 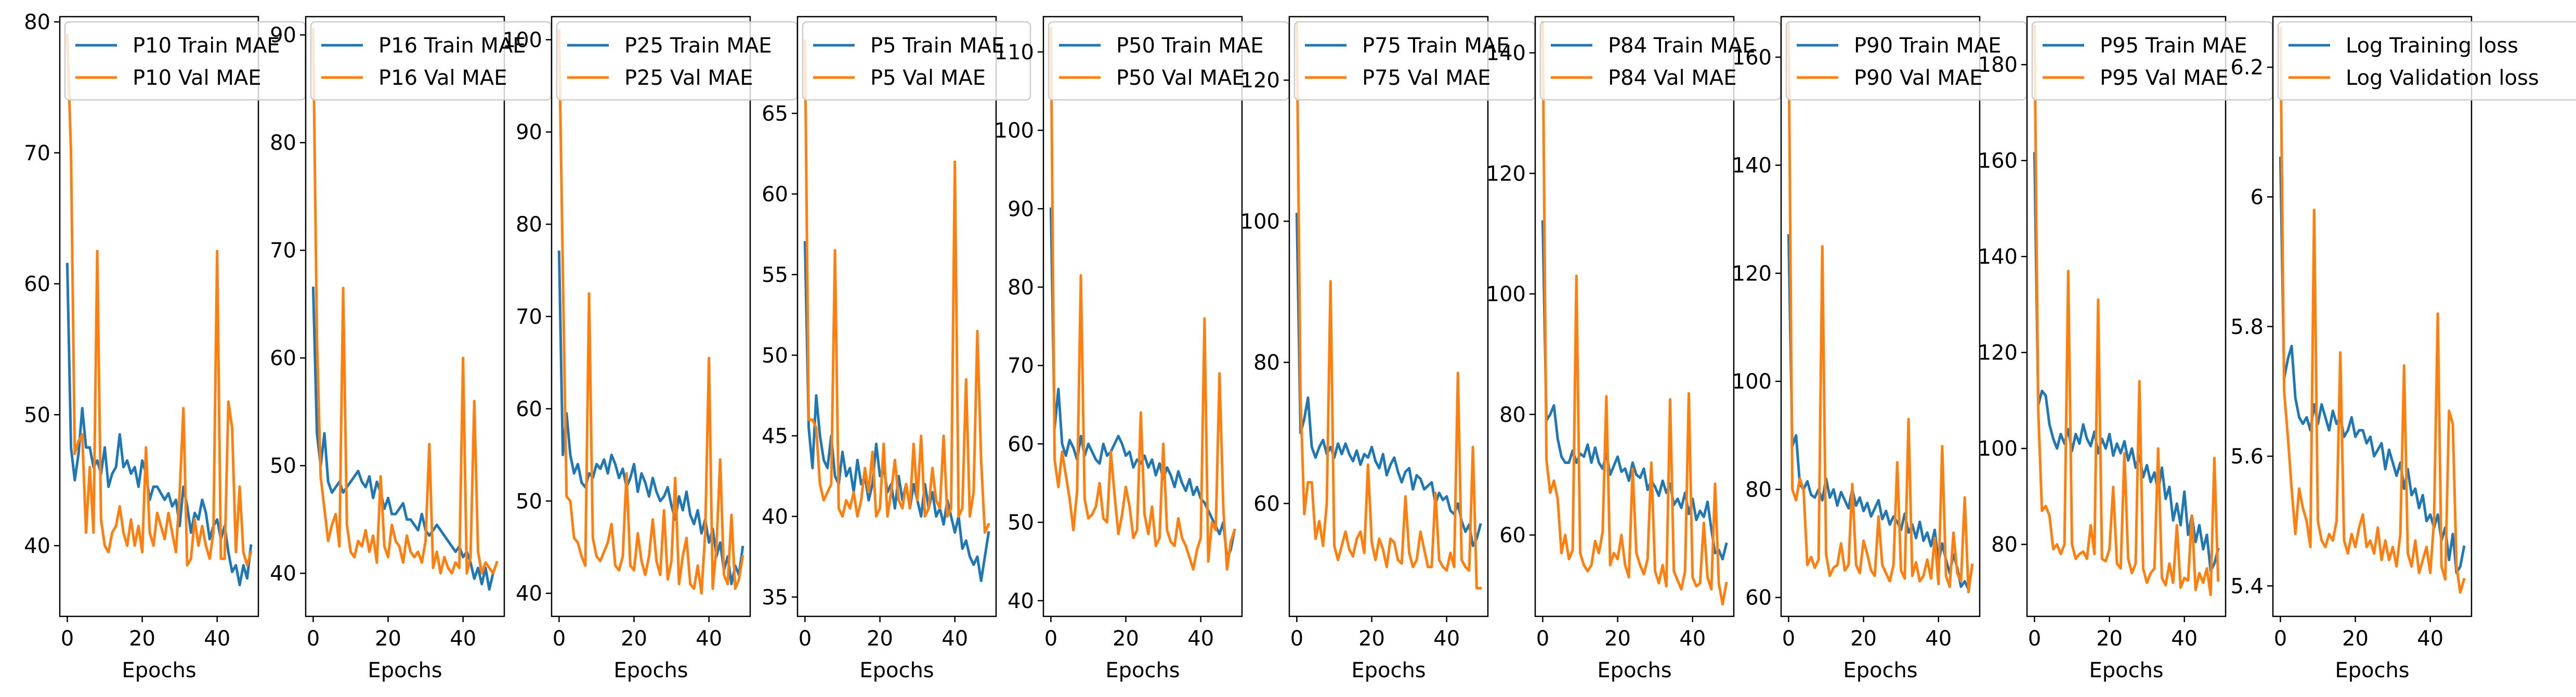 What do you see at coordinates (1928, 46) in the screenshot?
I see `legend-train-label: P90 Train MAE` at bounding box center [1928, 46].